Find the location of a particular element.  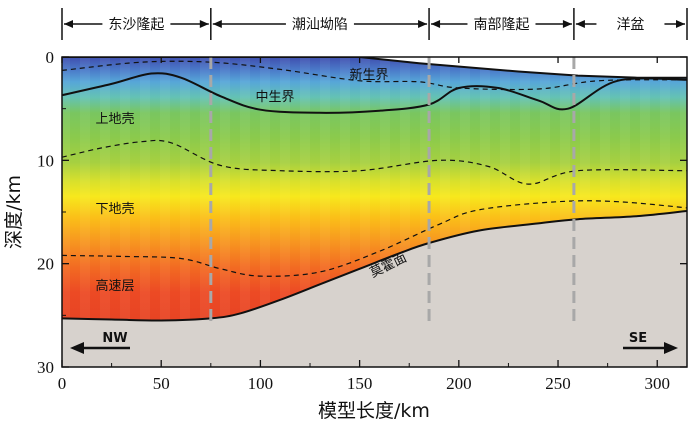

label-cenozoic: 新生界 is located at coordinates (368, 75).